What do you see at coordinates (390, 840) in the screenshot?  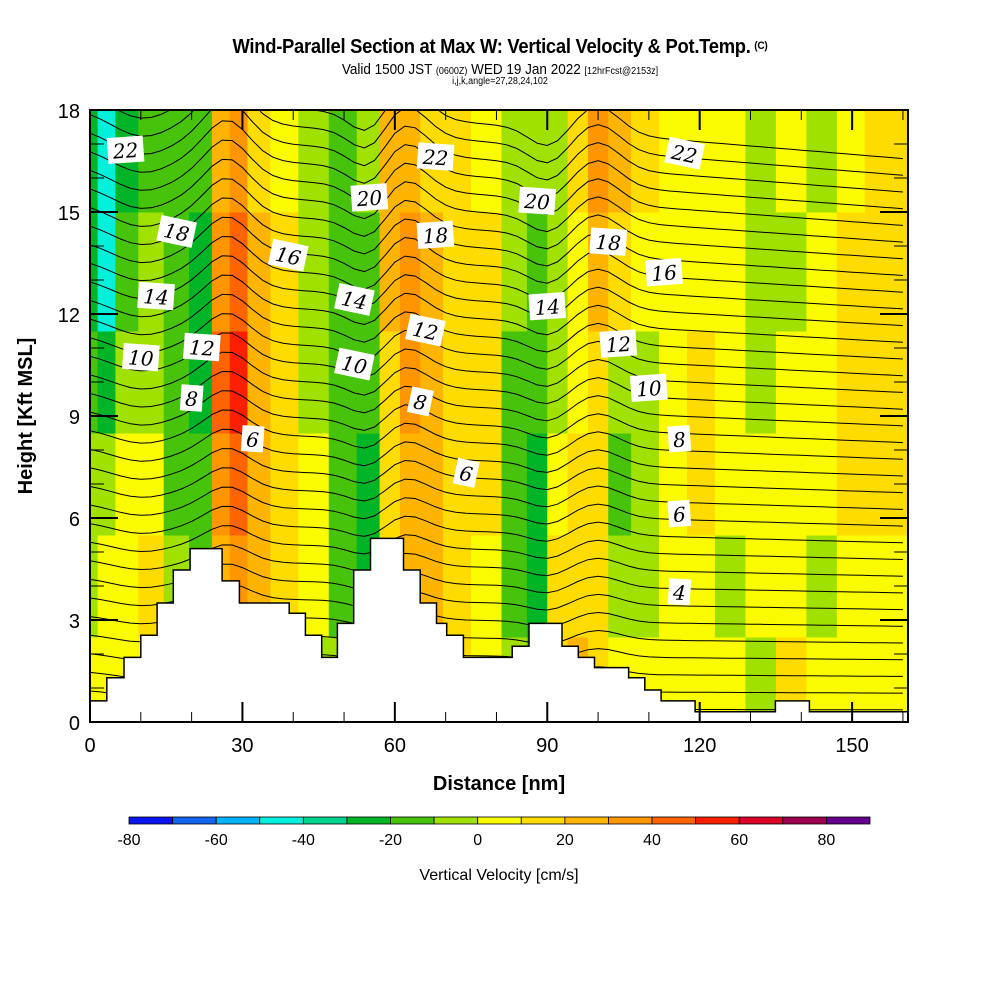 I see `colorbar-tick-label: -20` at bounding box center [390, 840].